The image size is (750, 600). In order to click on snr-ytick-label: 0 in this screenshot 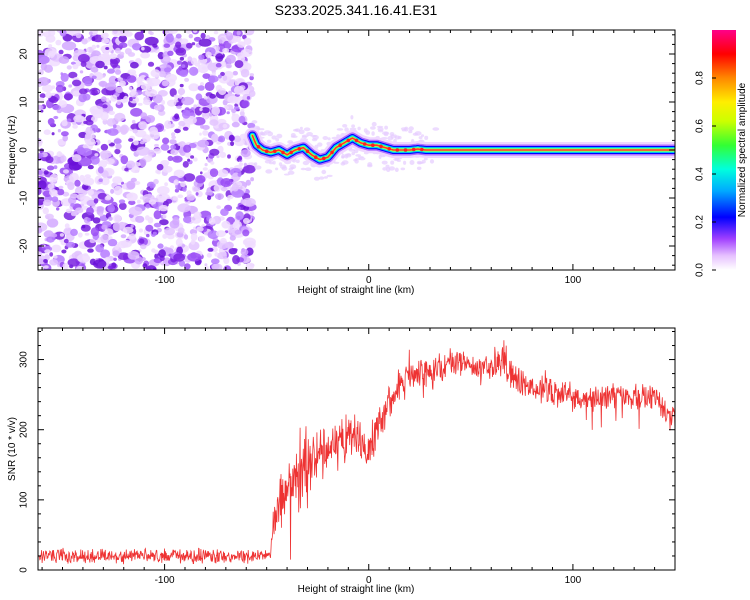, I will do `click(24, 570)`.